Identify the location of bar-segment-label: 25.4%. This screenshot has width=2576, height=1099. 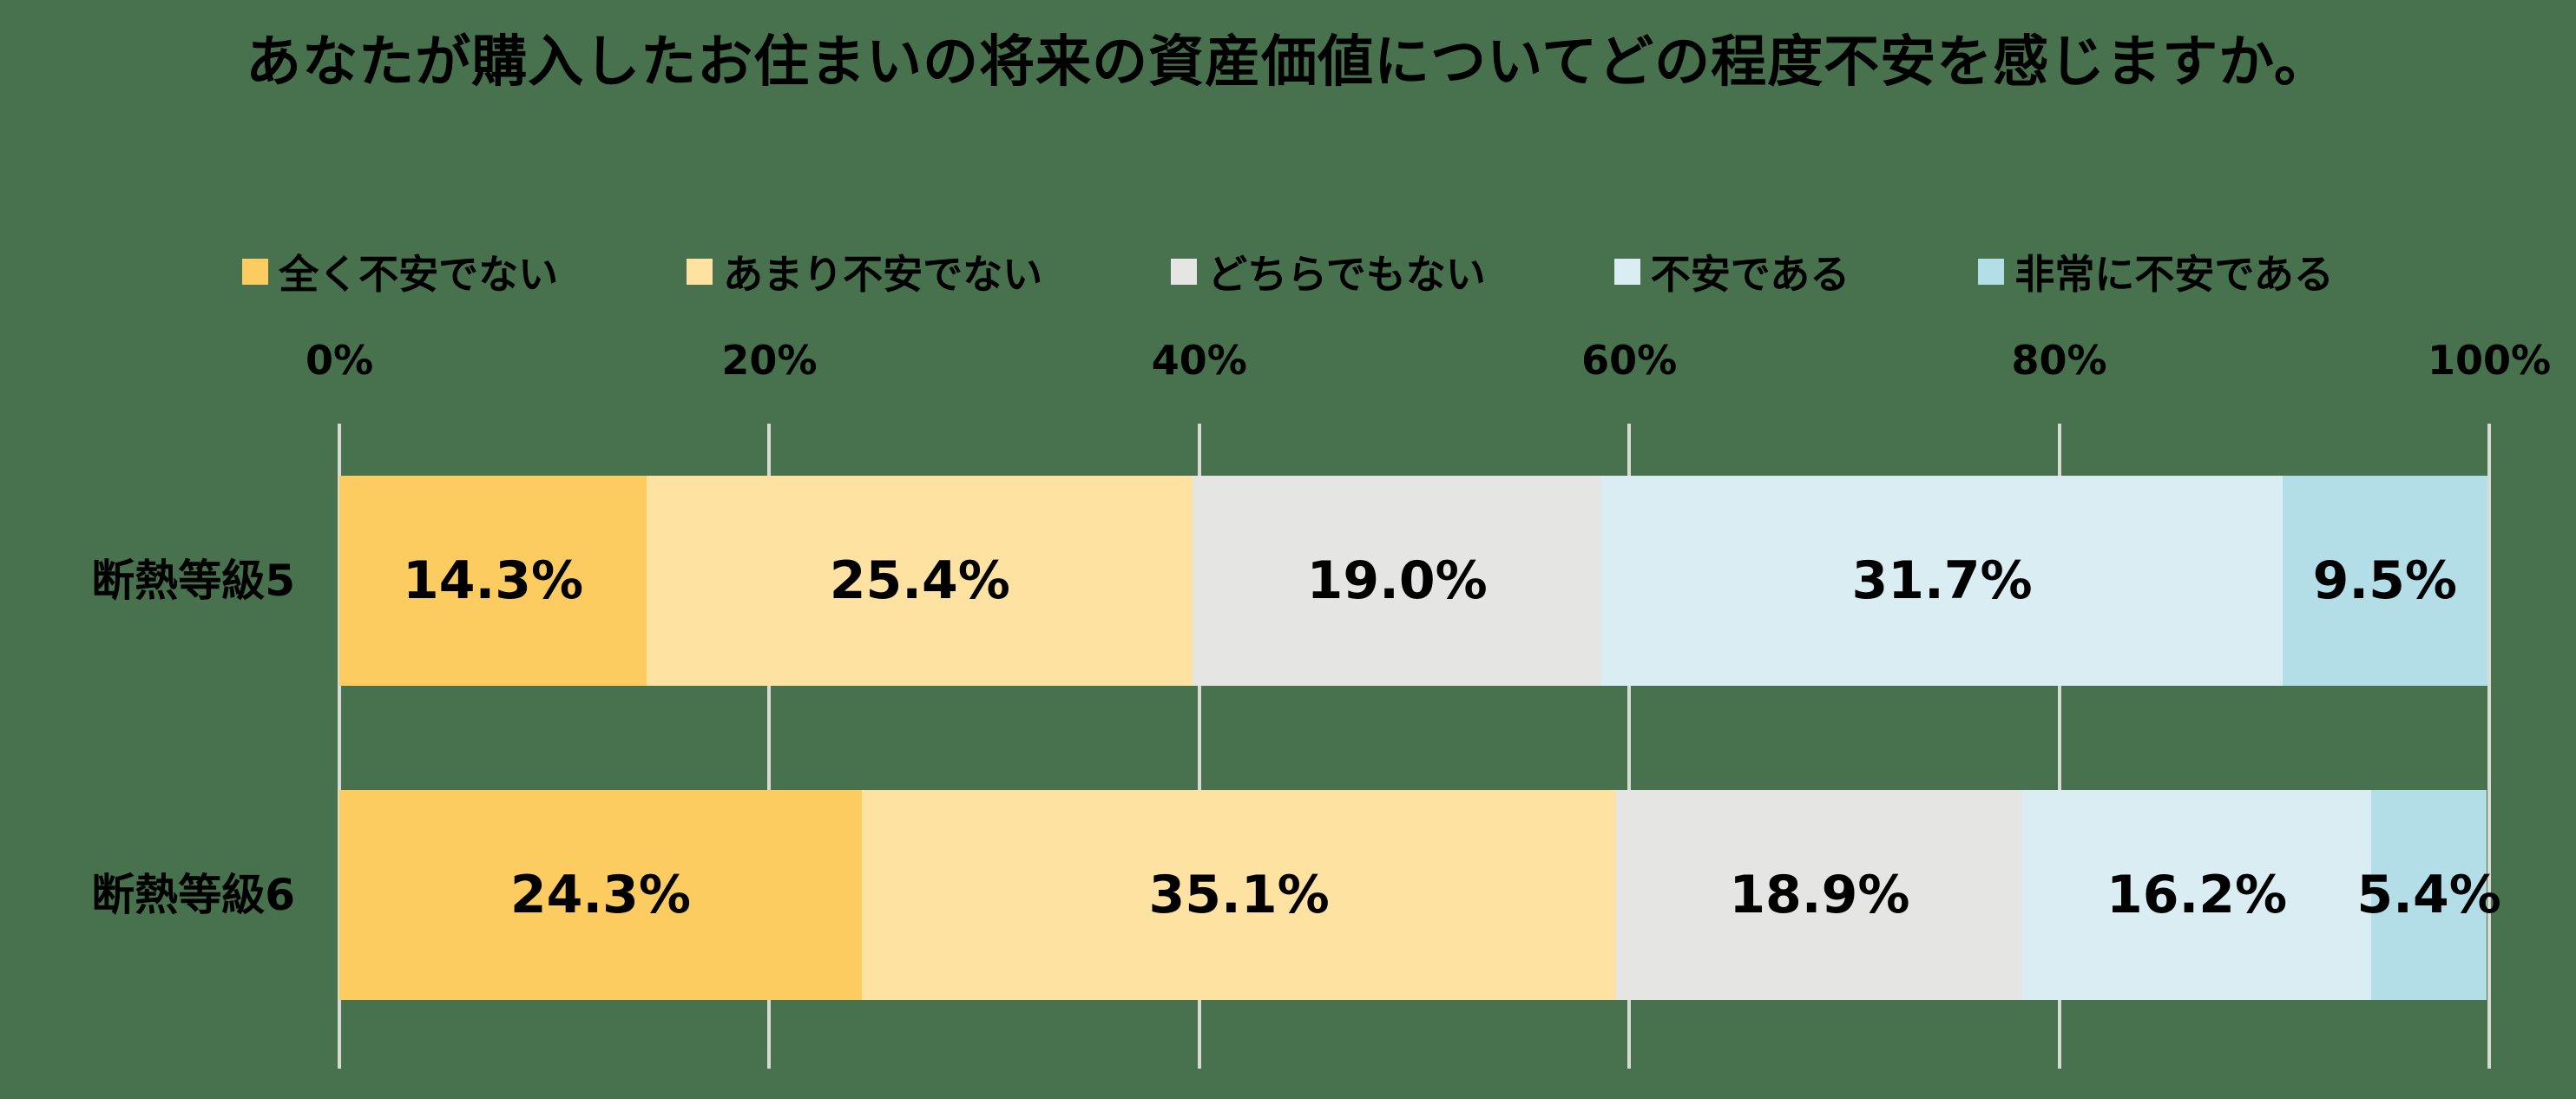
(919, 580).